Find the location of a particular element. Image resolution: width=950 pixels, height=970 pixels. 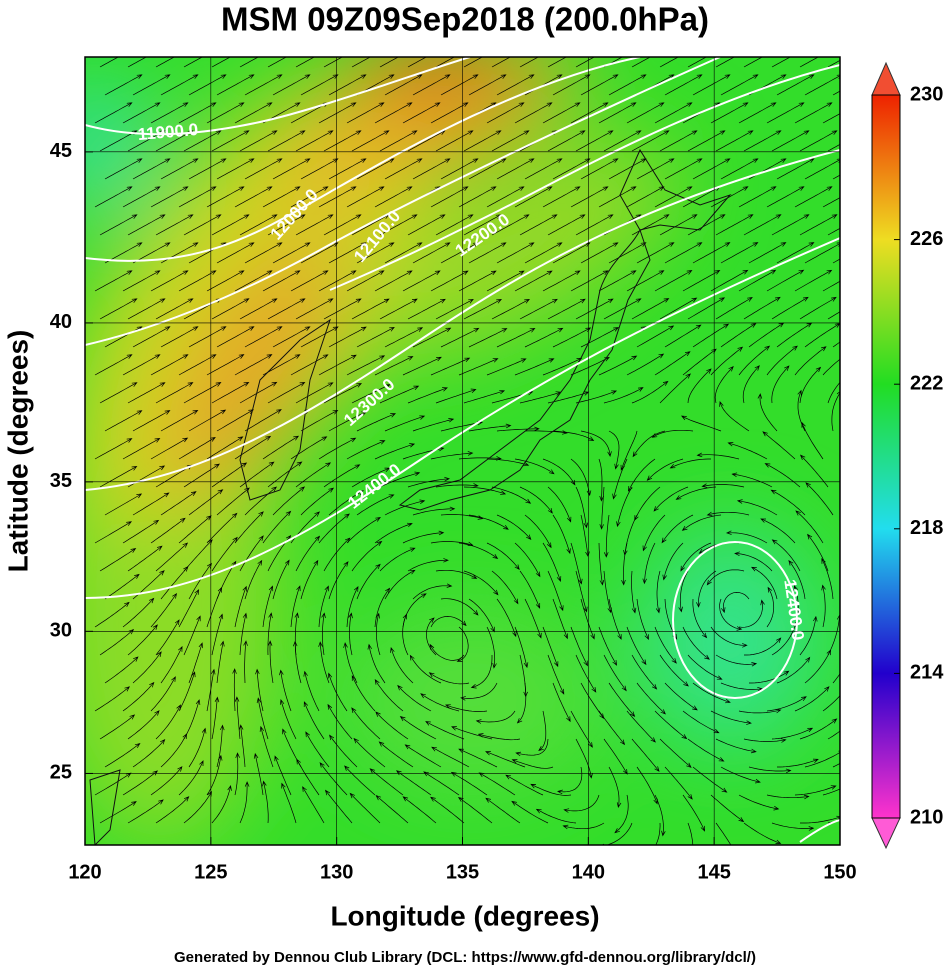

colorbar-max-arrow is located at coordinates (886, 78).